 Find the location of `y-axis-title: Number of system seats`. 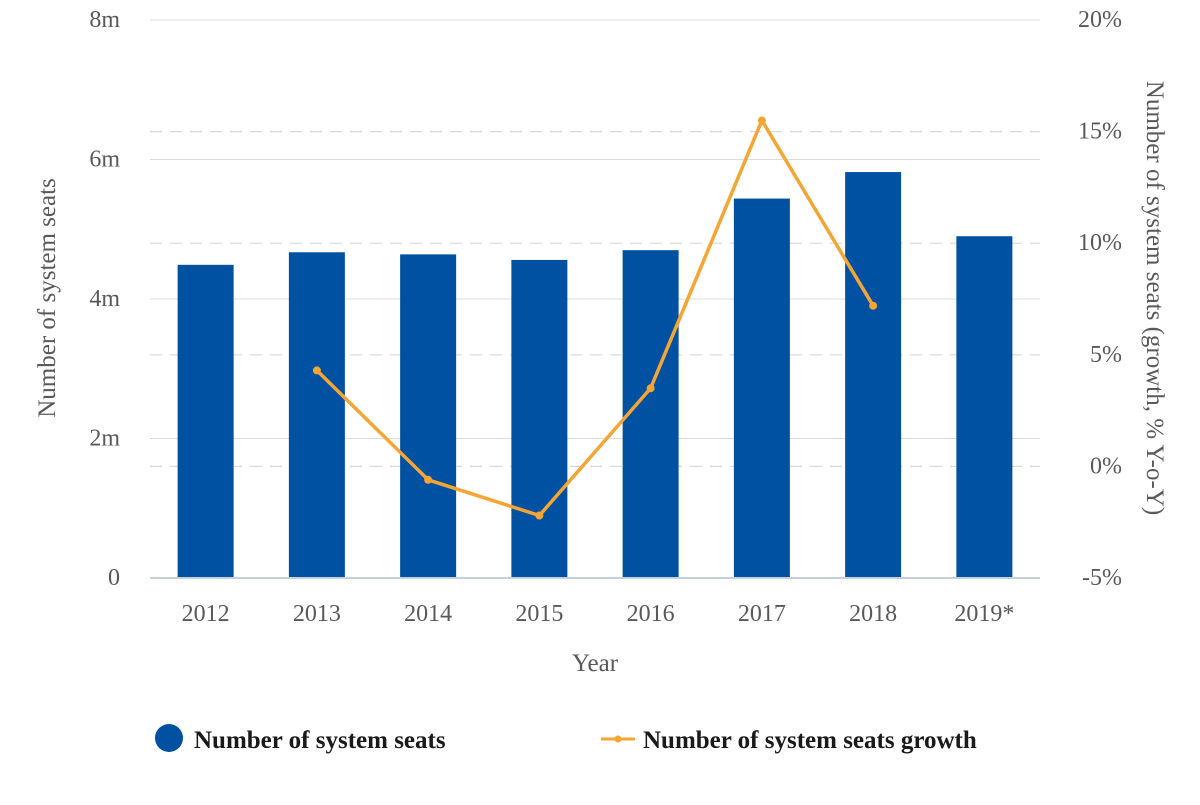

y-axis-title: Number of system seats is located at coordinates (47, 298).